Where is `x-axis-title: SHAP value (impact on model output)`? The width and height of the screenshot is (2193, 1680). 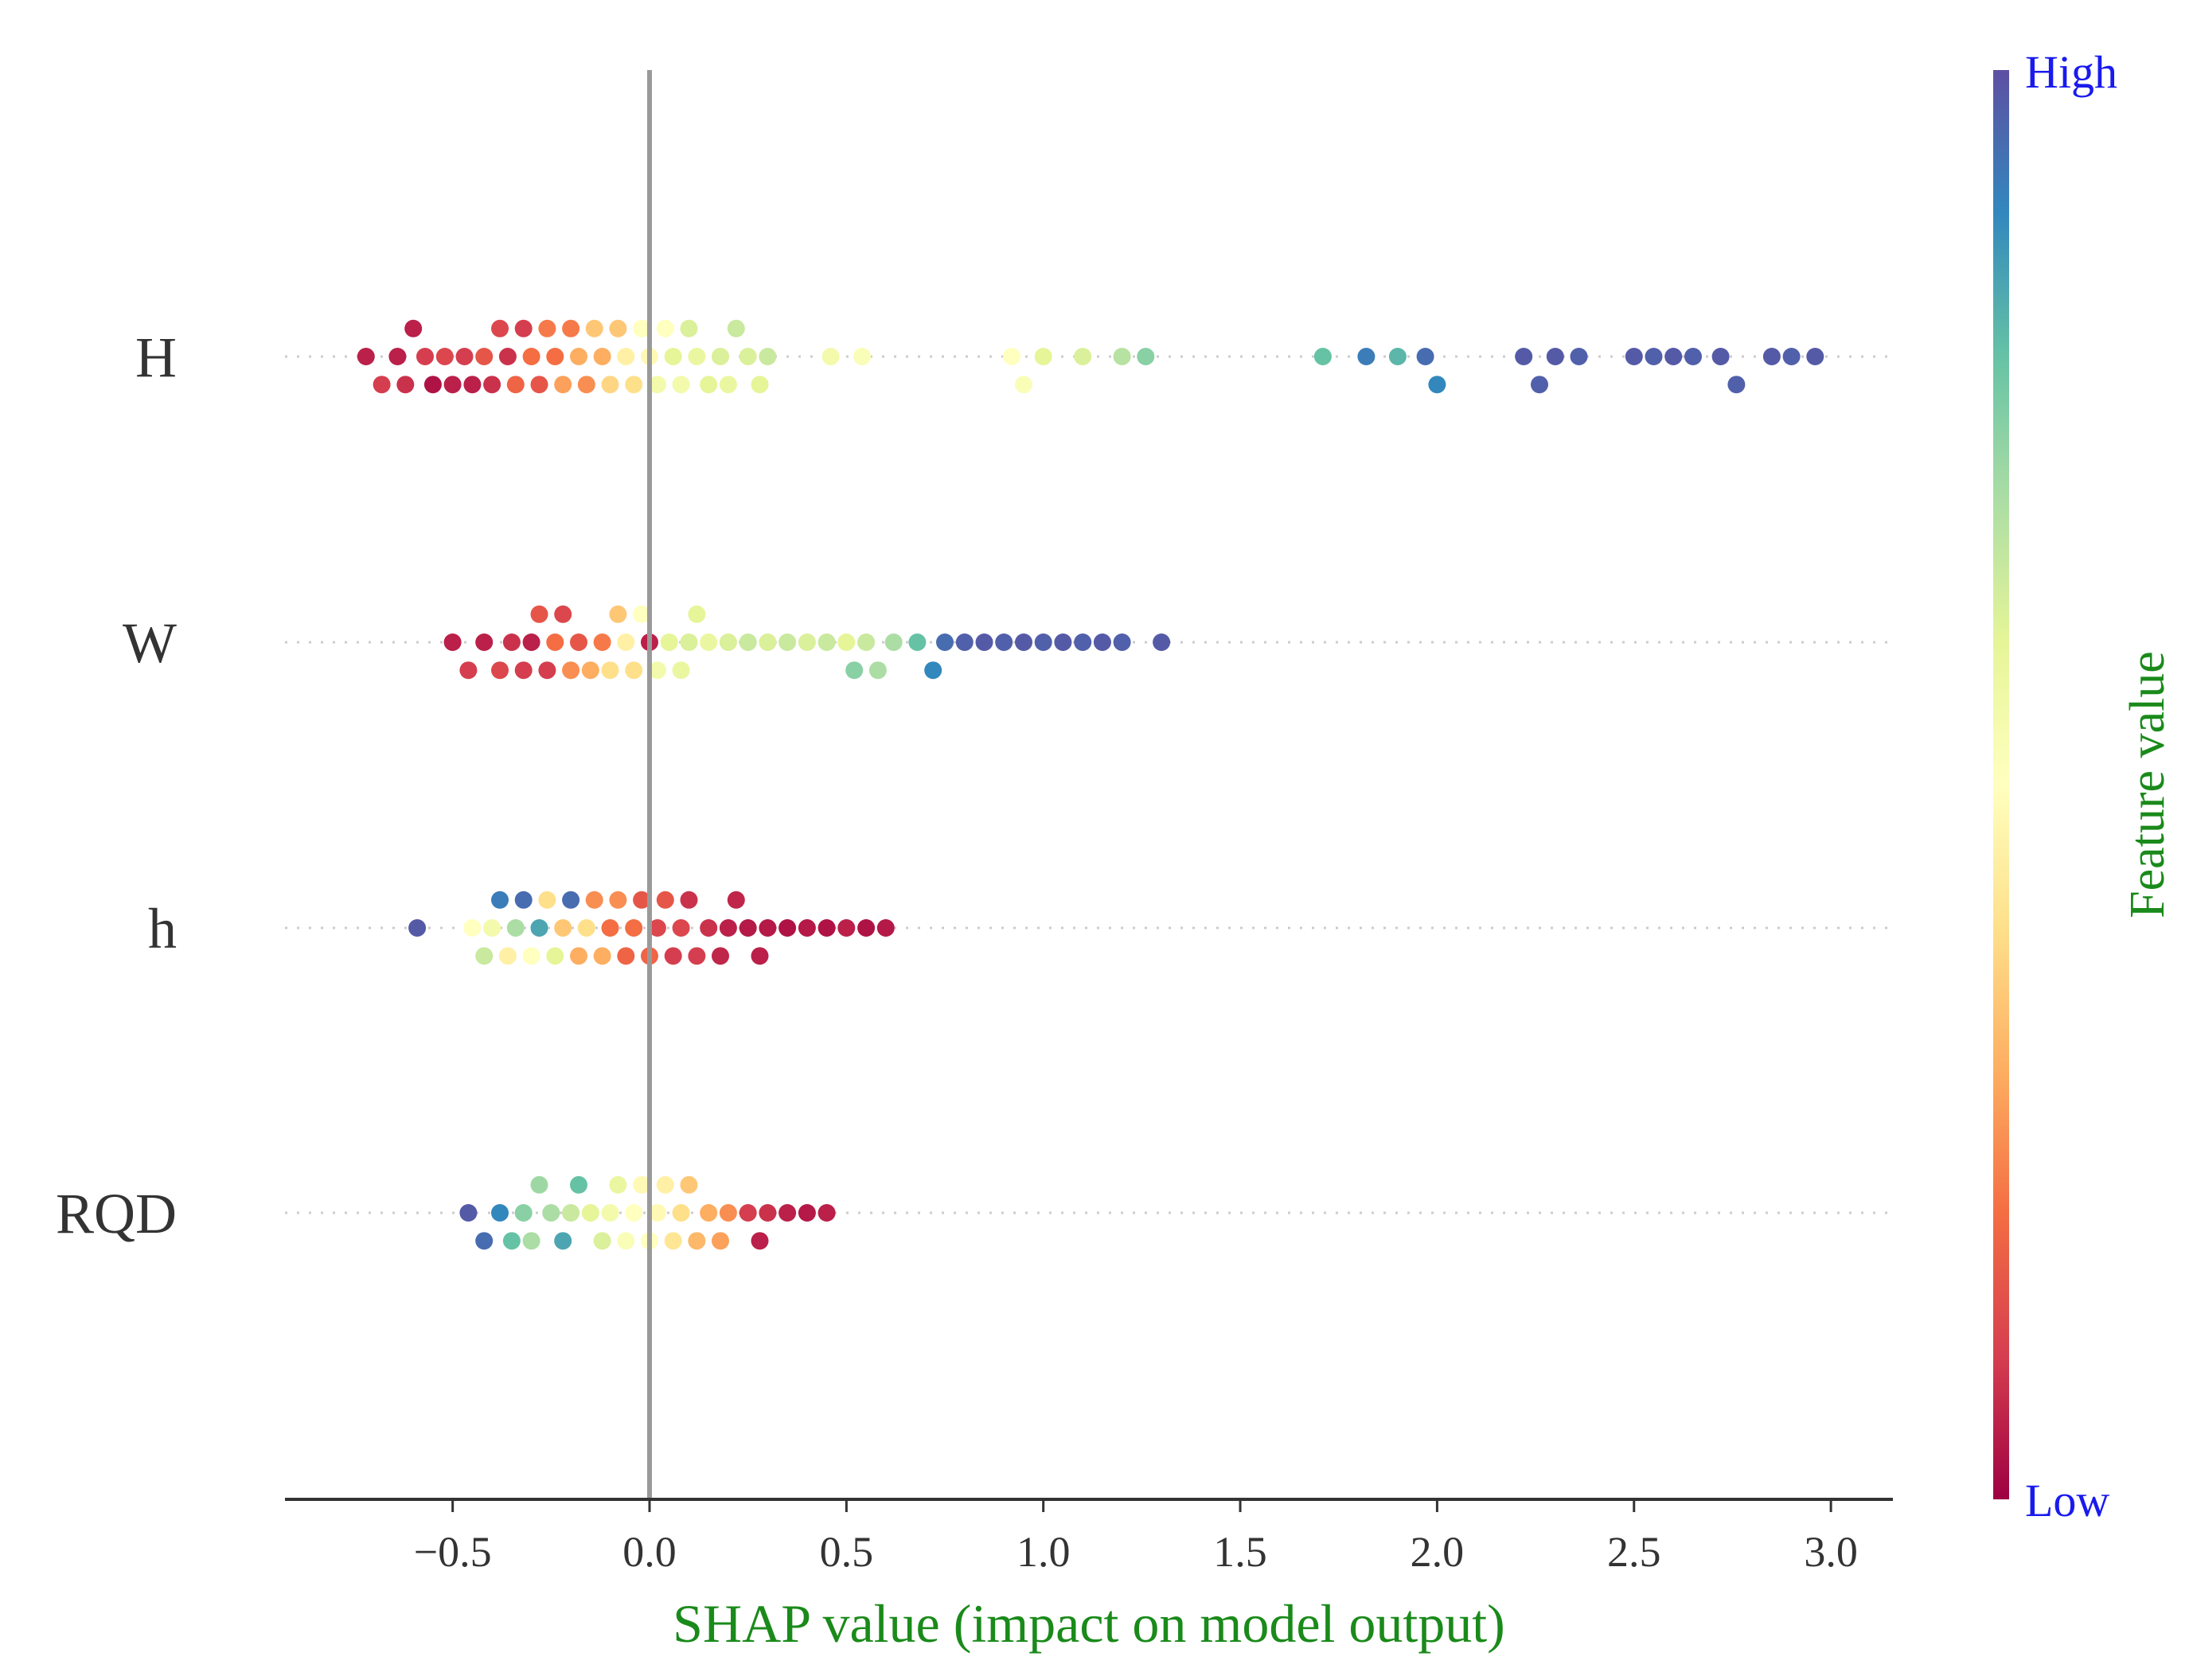 x-axis-title: SHAP value (impact on model output) is located at coordinates (1089, 1623).